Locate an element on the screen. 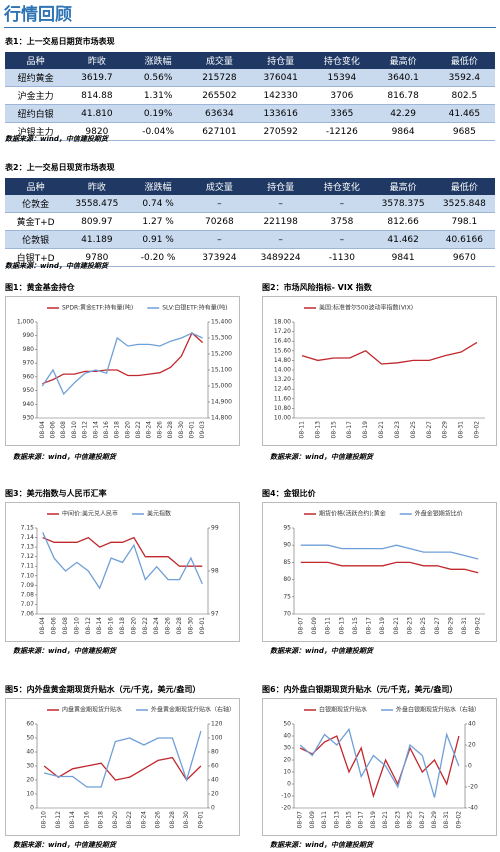 This screenshot has width=500, height=852. x-tick-label: 08-06 is located at coordinates (53, 430).